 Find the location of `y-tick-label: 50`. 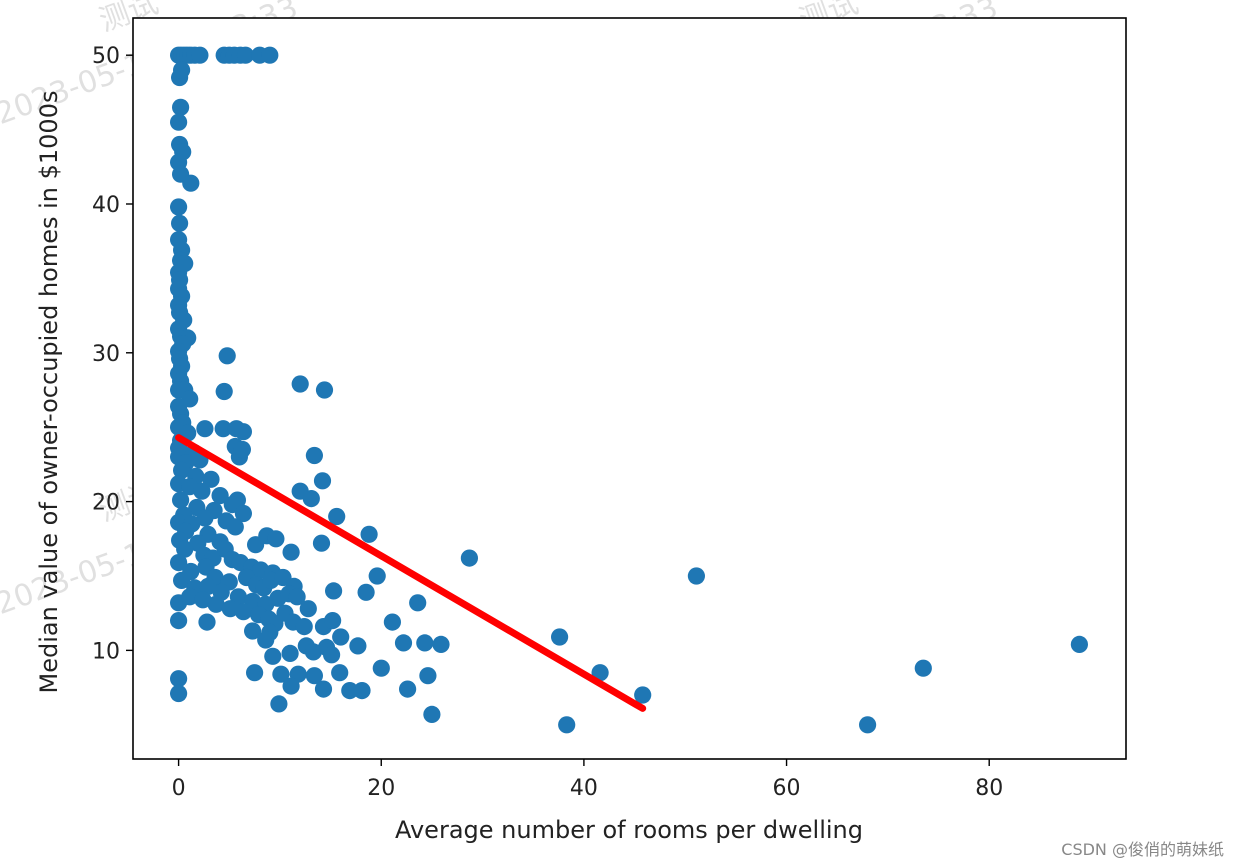

y-tick-label: 50 is located at coordinates (106, 56).